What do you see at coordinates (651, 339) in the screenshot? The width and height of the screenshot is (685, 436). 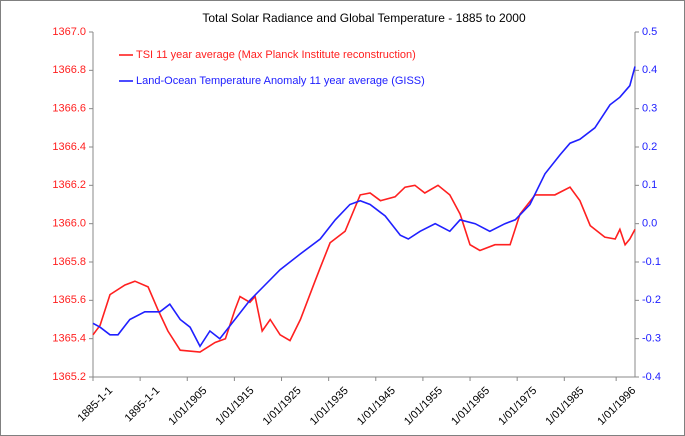 I see `y2-tick-label: -0.3` at bounding box center [651, 339].